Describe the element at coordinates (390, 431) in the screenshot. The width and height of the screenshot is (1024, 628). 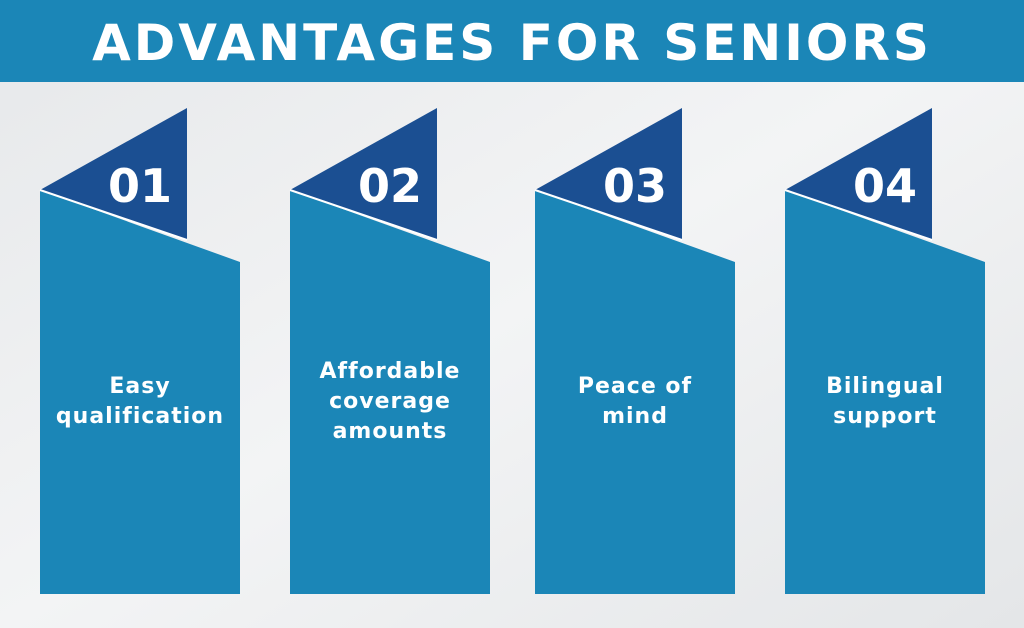
I see `card-text: amounts` at that location.